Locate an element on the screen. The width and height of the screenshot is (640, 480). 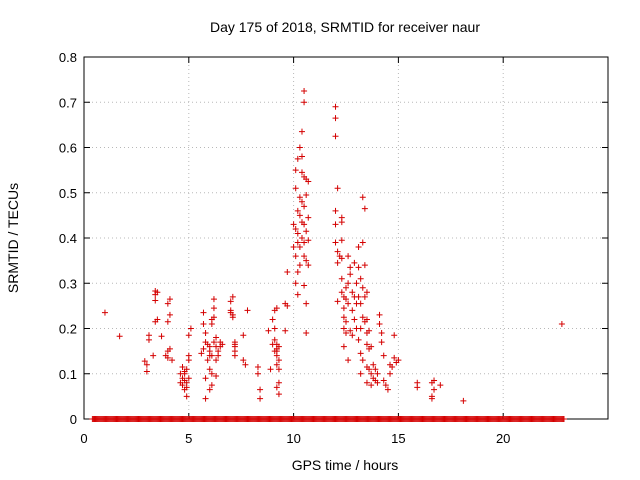
y-tick-label: 0.3 is located at coordinates (68, 283).